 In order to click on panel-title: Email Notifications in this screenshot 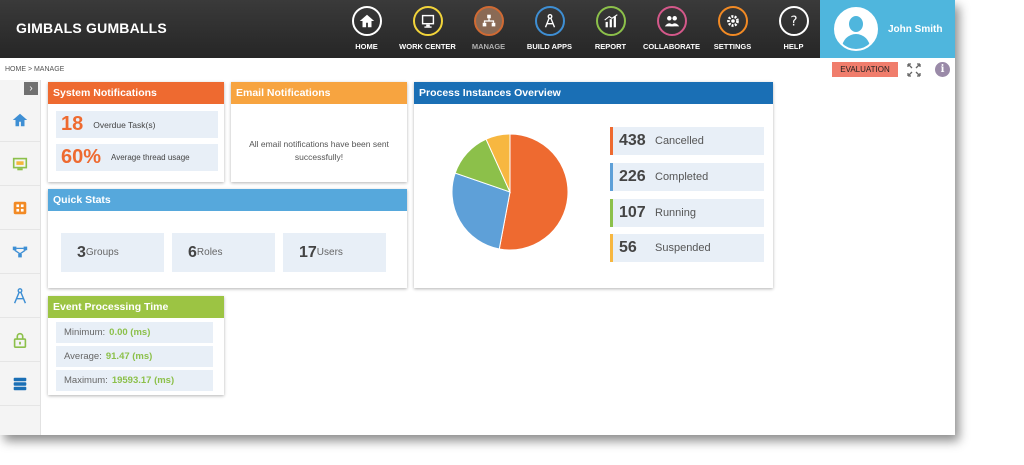, I will do `click(319, 93)`.